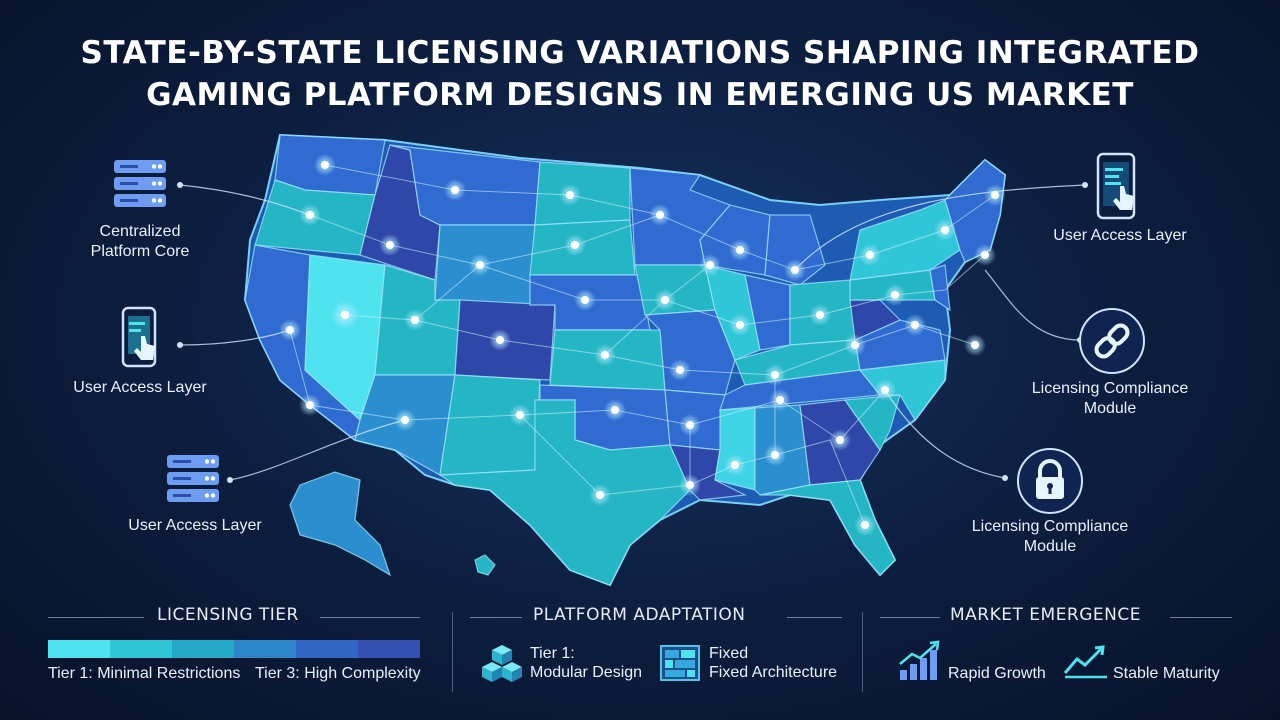 The image size is (1280, 720). I want to click on padlock-icon, so click(1050, 481).